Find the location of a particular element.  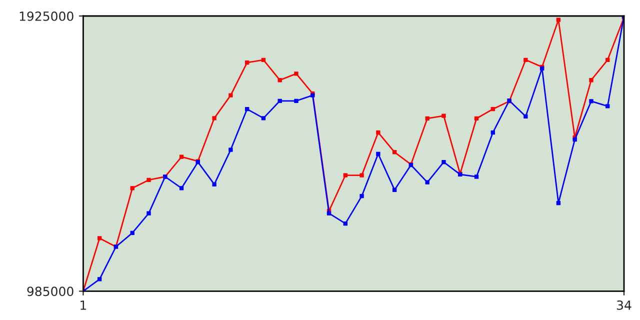

x-tick-label: 34 is located at coordinates (624, 305).